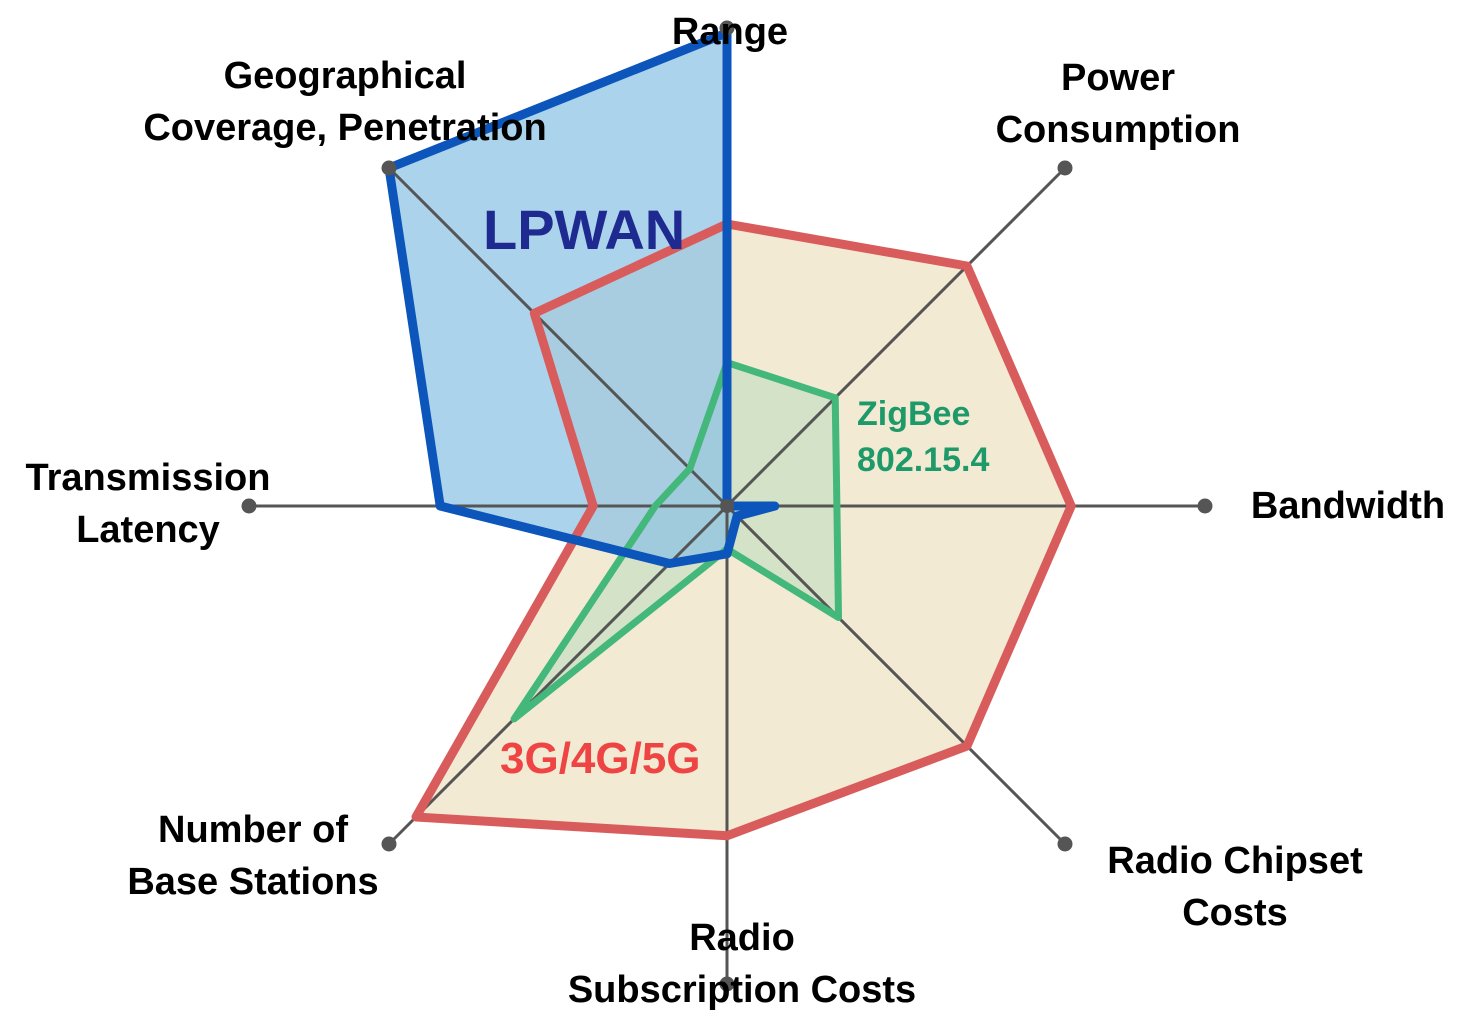 The width and height of the screenshot is (1470, 1021). I want to click on axis-label-range: Range, so click(730, 32).